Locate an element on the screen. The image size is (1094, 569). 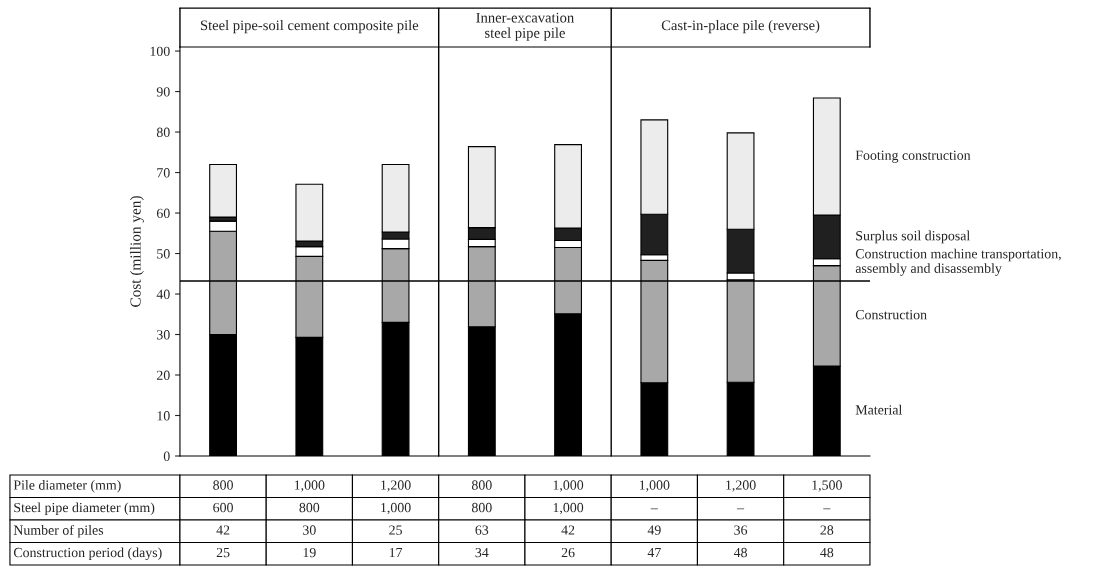
y-tick-label: 90 is located at coordinates (163, 92).